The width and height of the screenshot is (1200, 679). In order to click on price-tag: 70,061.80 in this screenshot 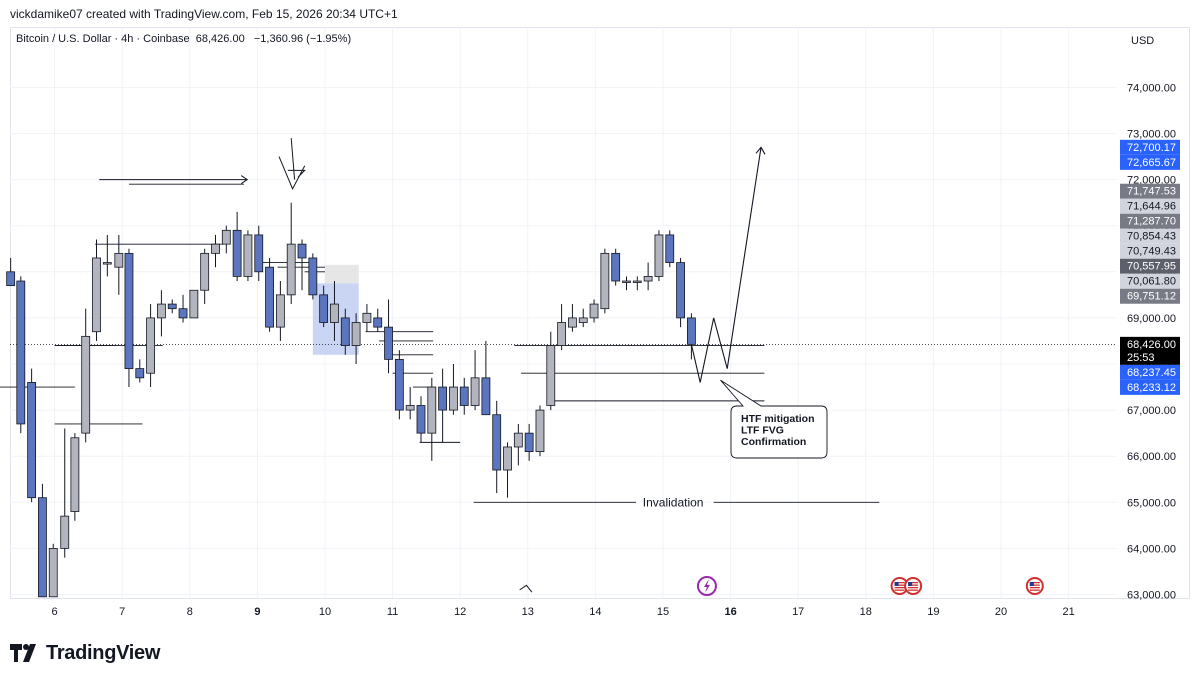, I will do `click(1150, 281)`.